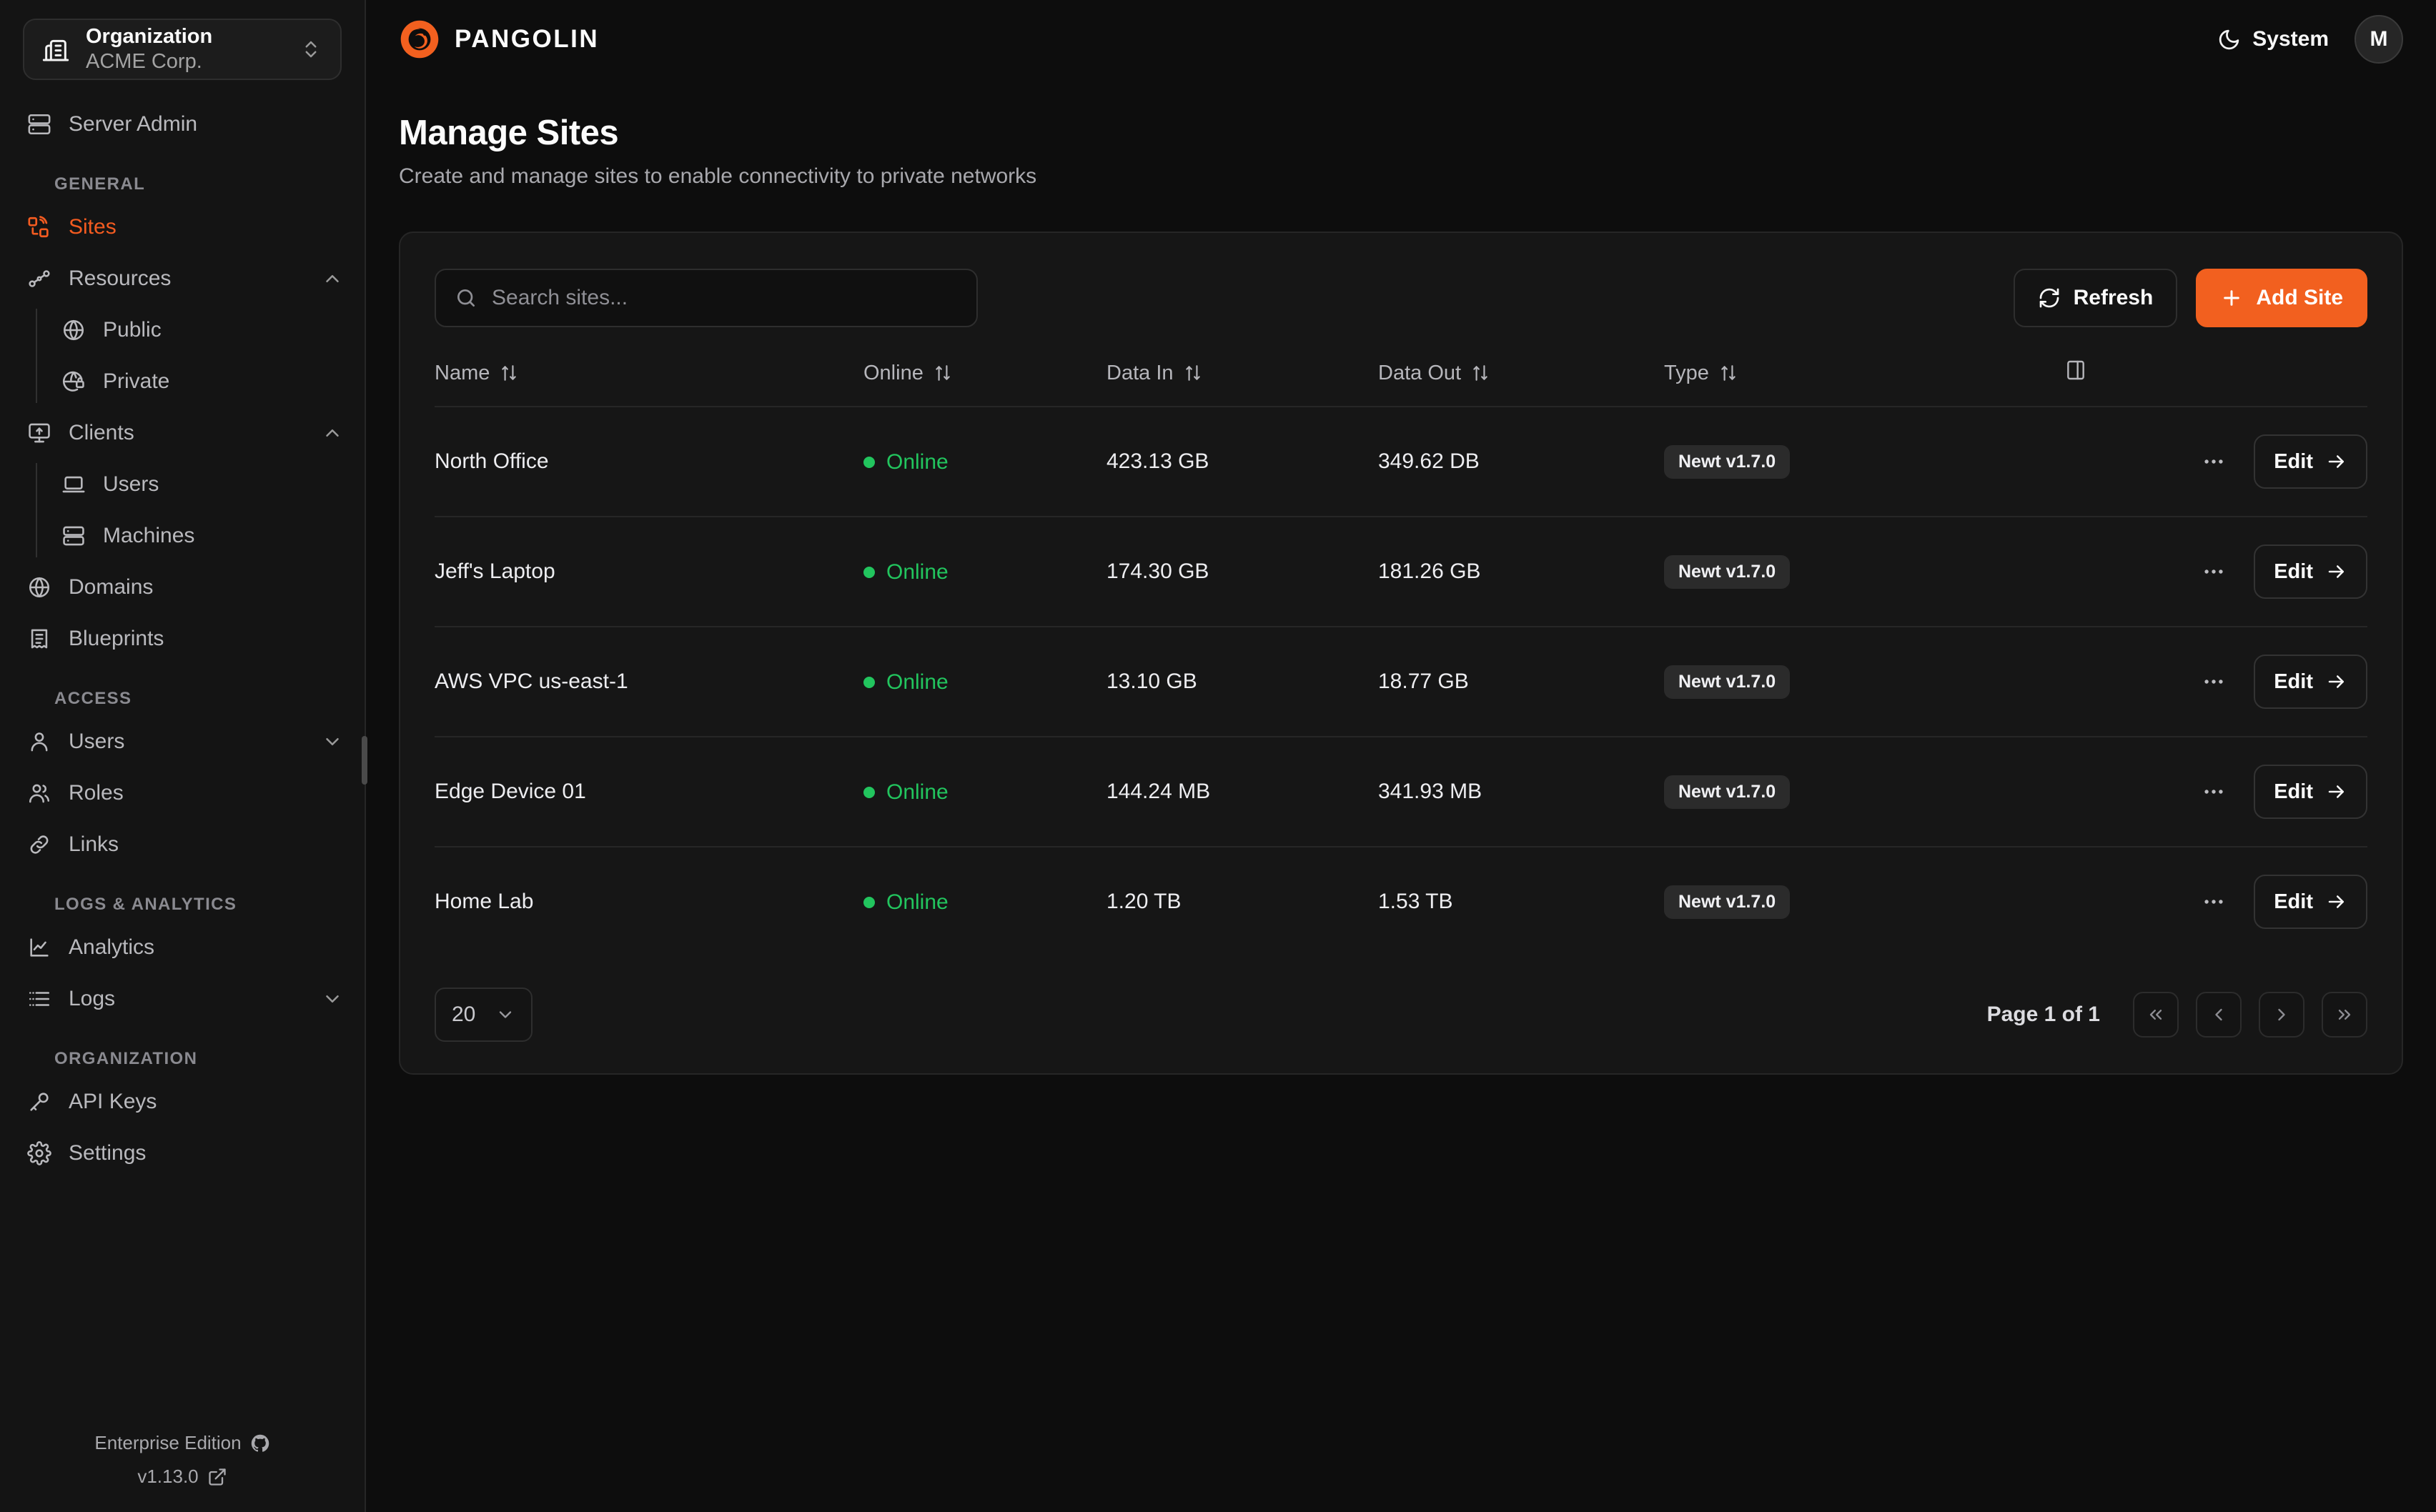 This screenshot has height=1512, width=2436. Describe the element at coordinates (93, 999) in the screenshot. I see `sidebar-item-label: Logs` at that location.